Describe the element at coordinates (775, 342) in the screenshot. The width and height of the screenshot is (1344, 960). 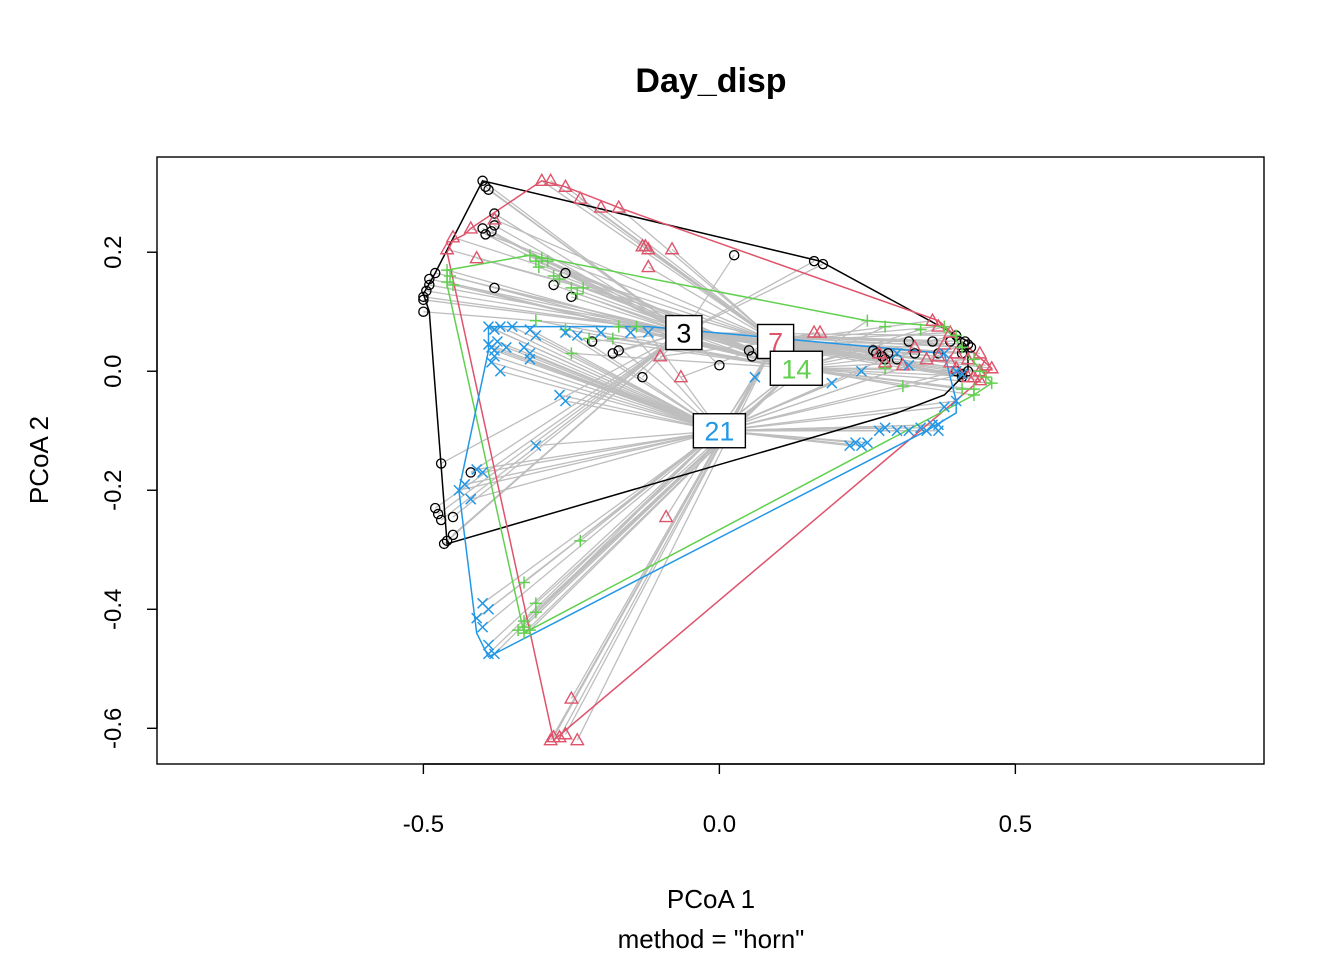
I see `centroid-label-7: 7` at that location.